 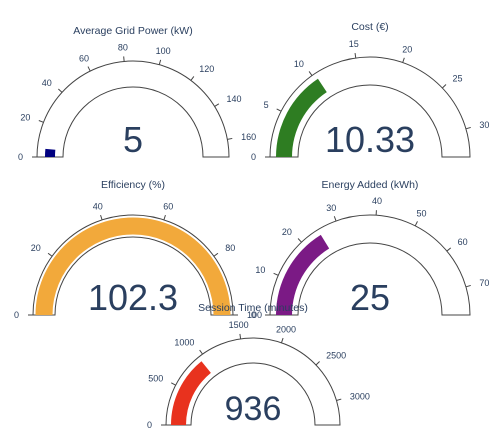 I want to click on gauge-tick-label: 2000, so click(x=286, y=330).